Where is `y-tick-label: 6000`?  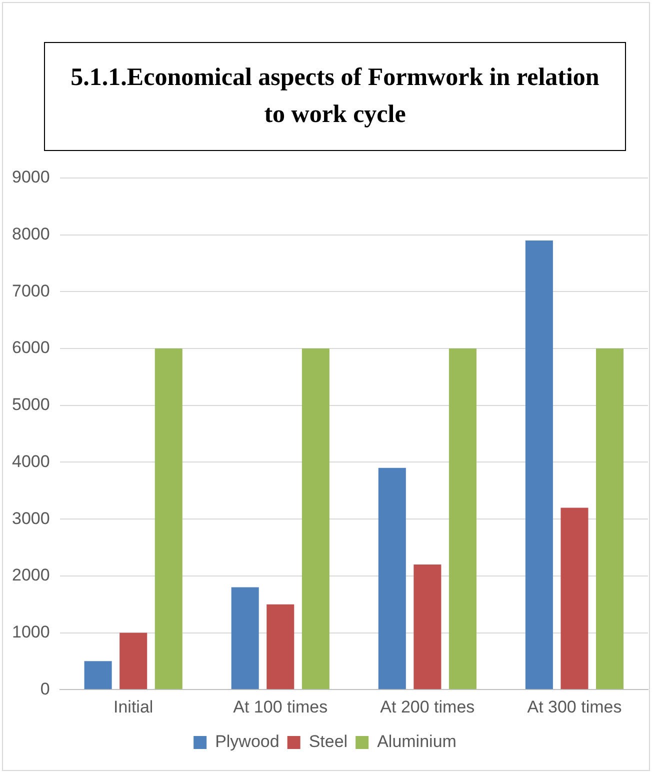
y-tick-label: 6000 is located at coordinates (31, 348).